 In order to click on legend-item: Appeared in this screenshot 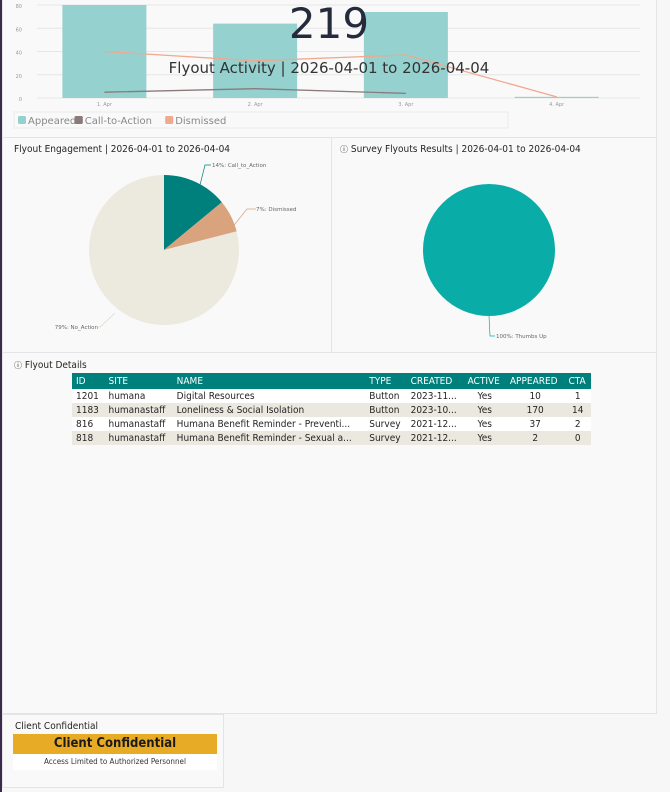, I will do `click(52, 121)`.